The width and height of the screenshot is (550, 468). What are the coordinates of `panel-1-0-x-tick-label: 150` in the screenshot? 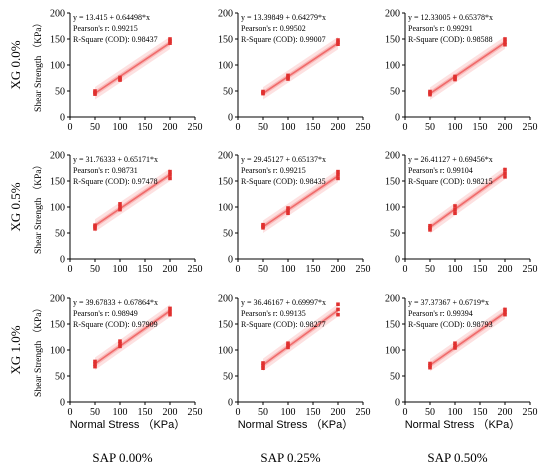 It's located at (145, 269).